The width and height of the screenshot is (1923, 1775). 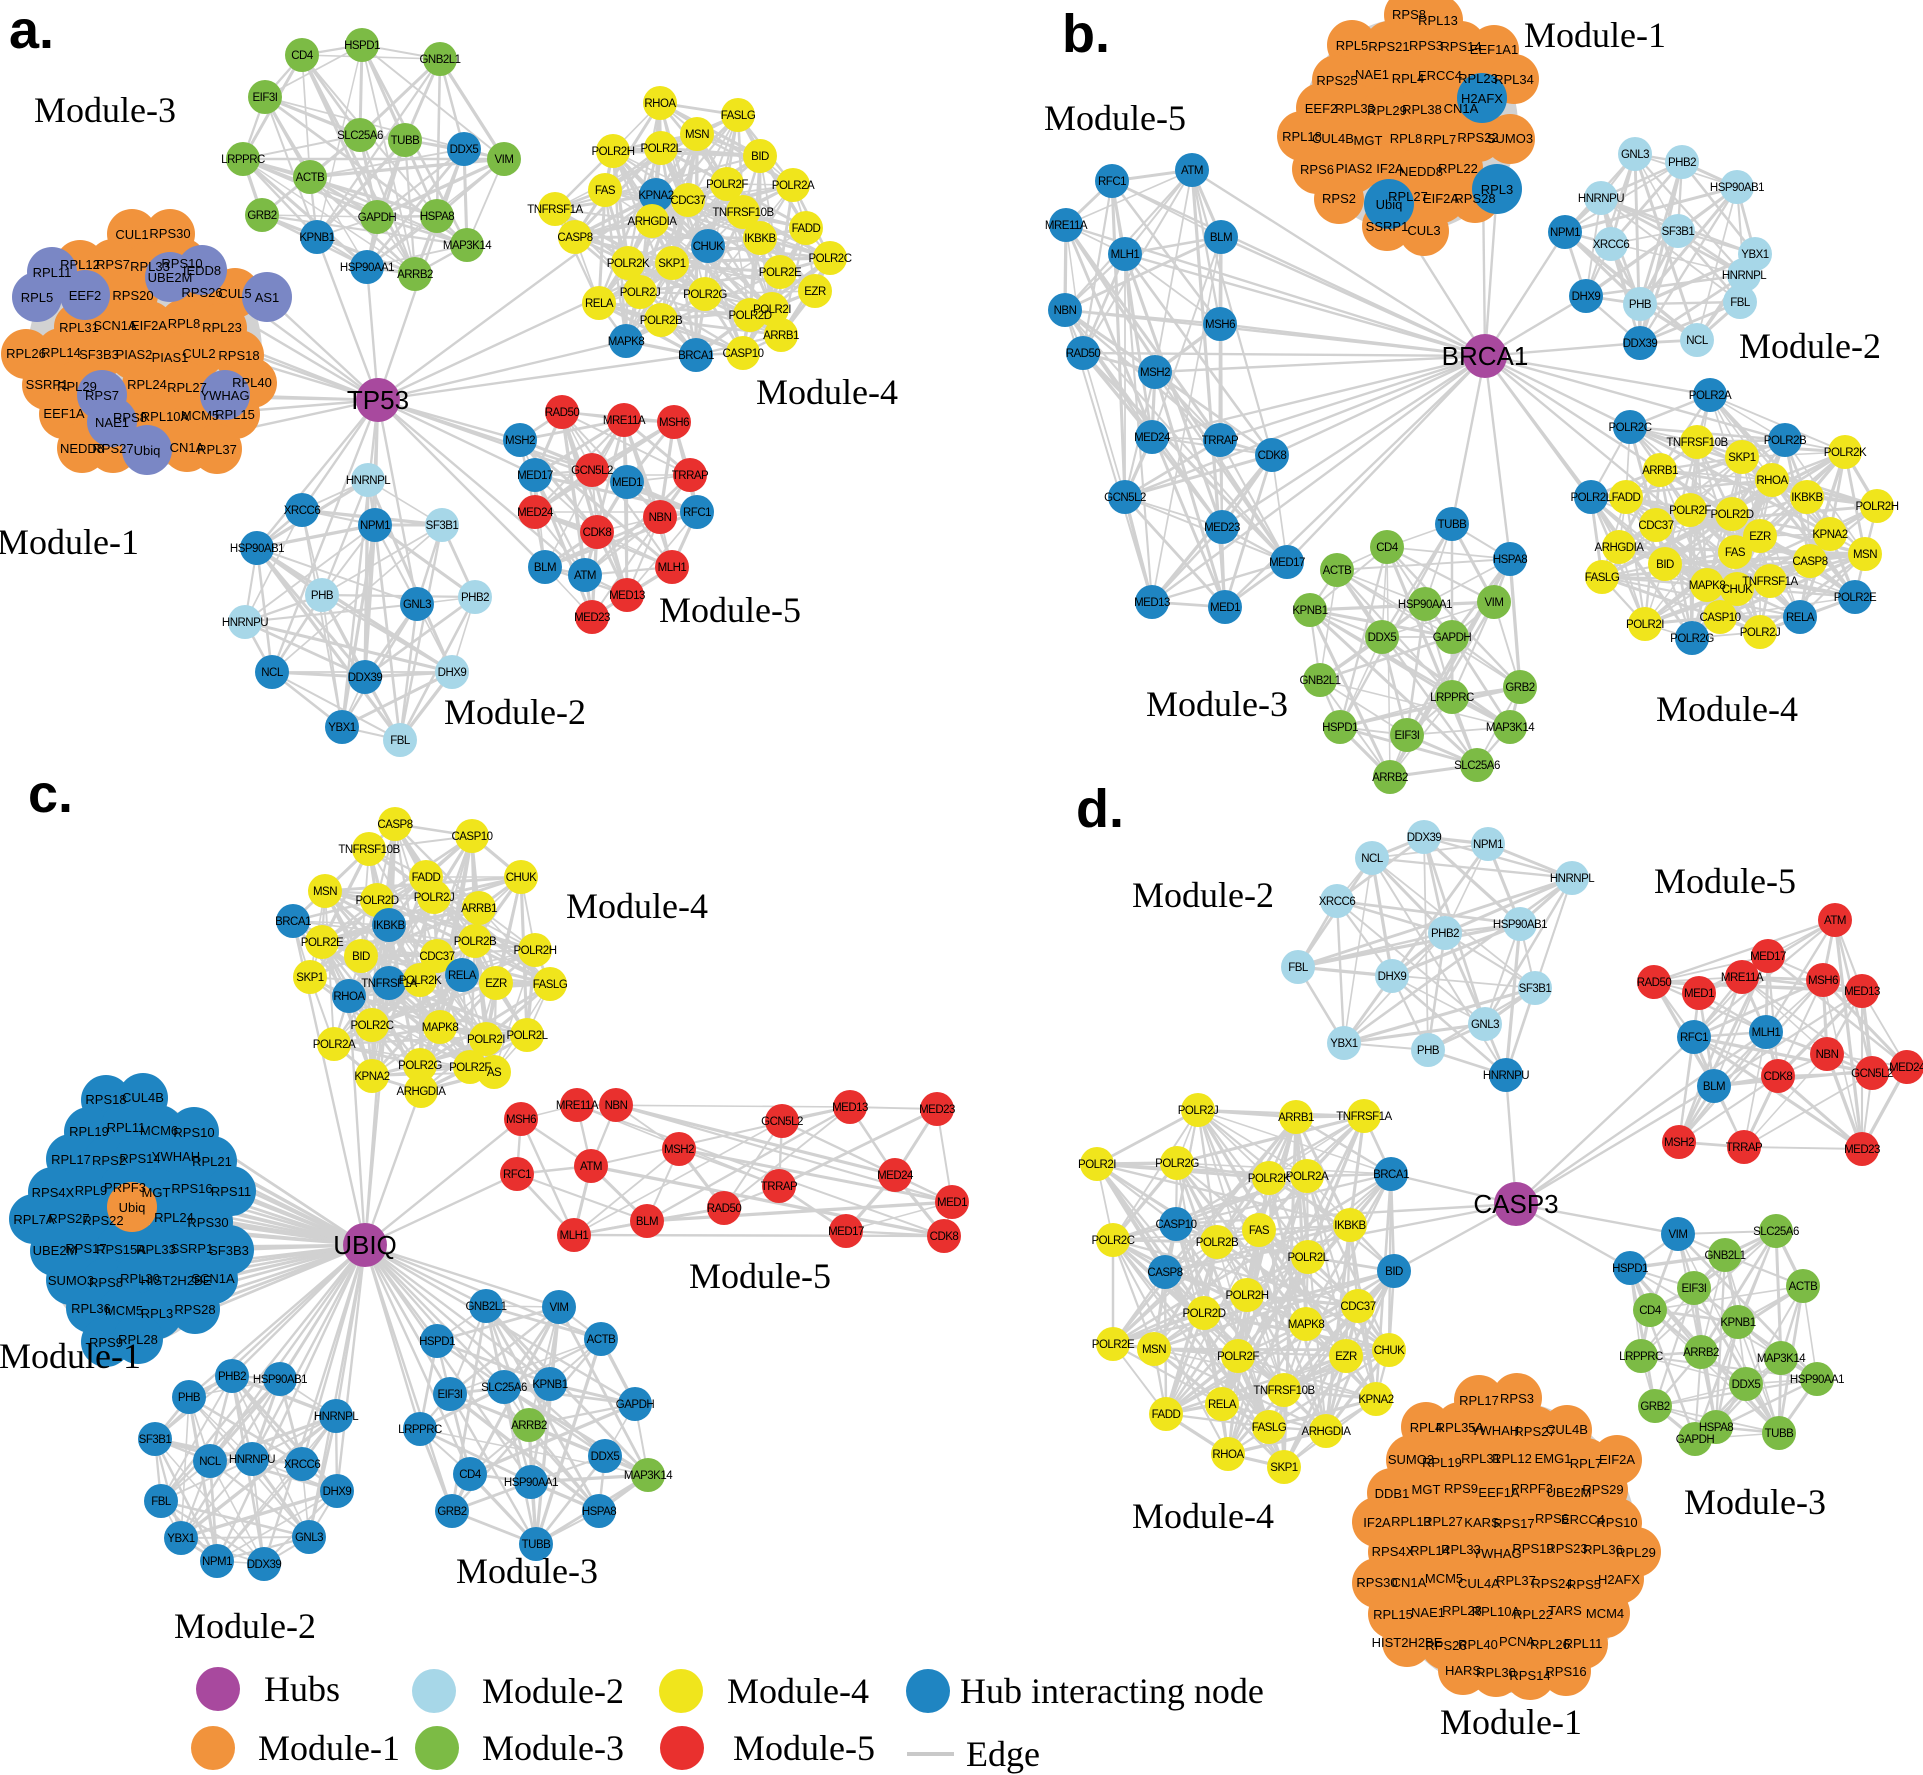 I want to click on svg-text: SF3B3, so click(x=229, y=1250).